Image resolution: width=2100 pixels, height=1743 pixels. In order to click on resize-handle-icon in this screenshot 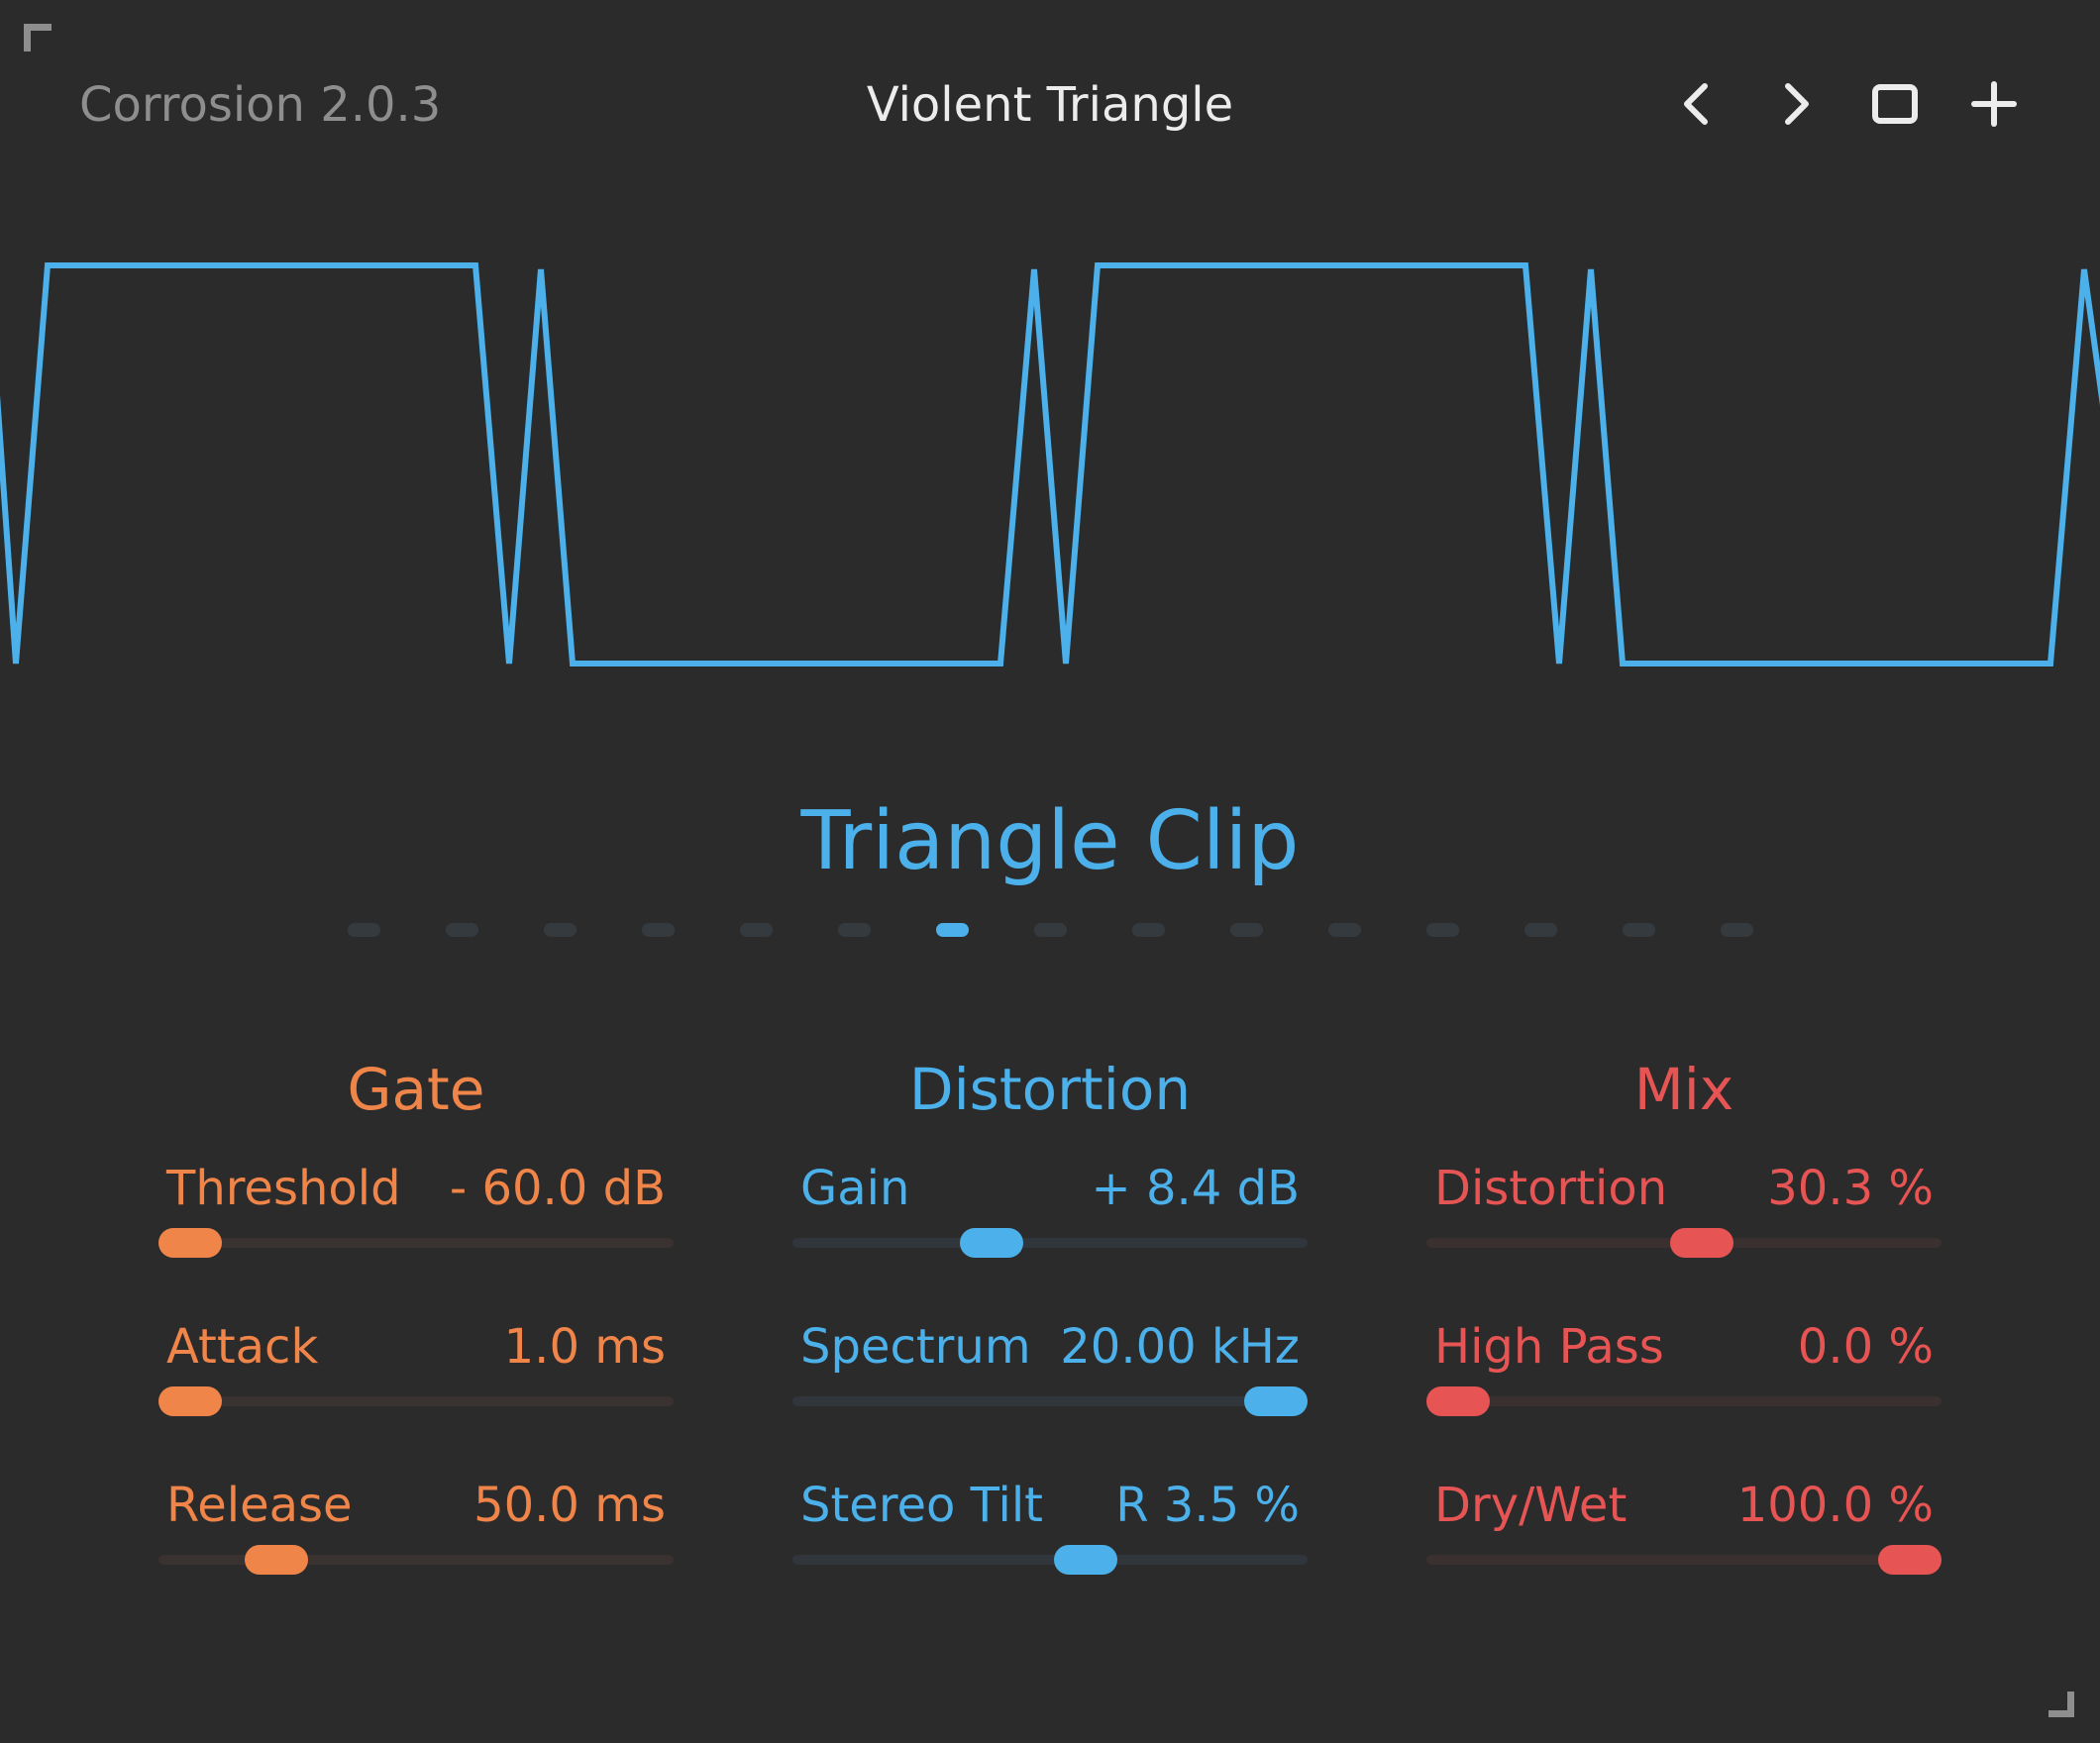, I will do `click(2061, 1704)`.